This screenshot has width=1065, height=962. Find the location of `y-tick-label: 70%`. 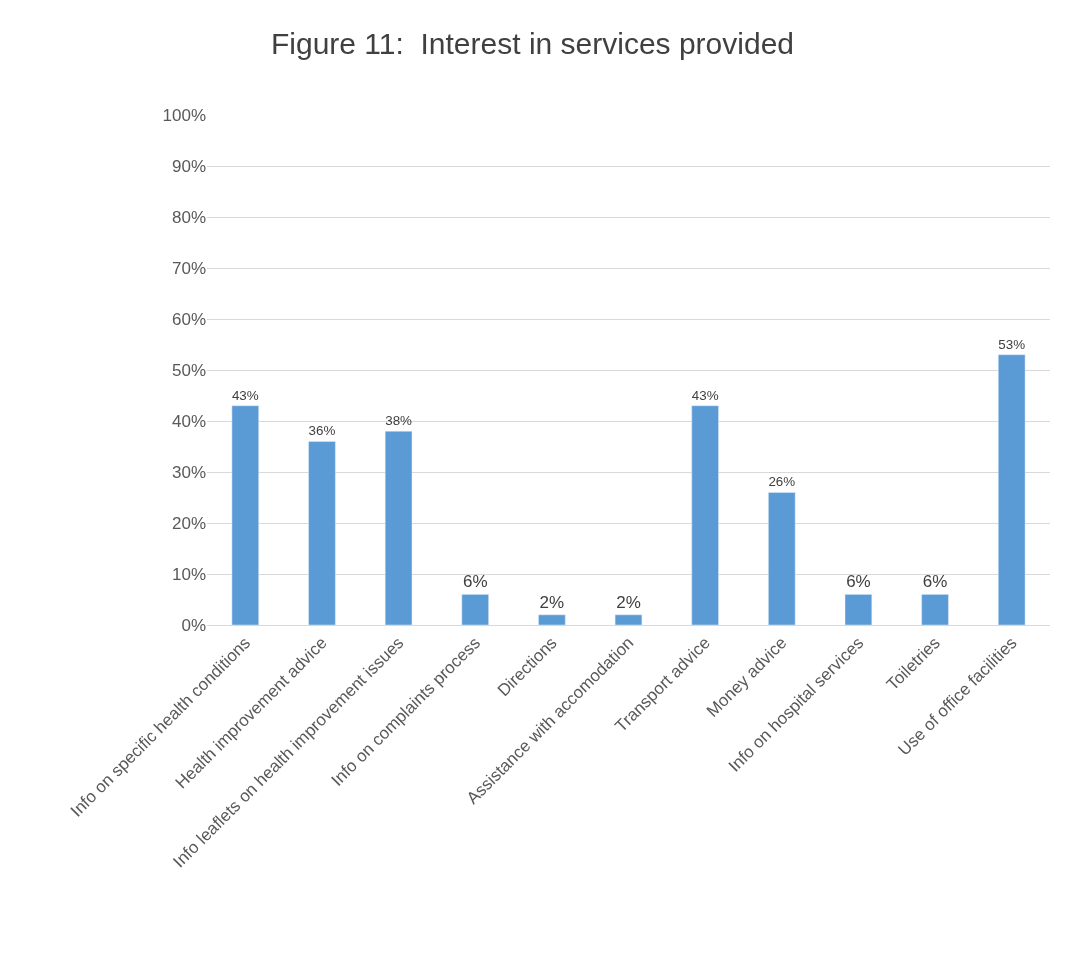

y-tick-label: 70% is located at coordinates (188, 268).